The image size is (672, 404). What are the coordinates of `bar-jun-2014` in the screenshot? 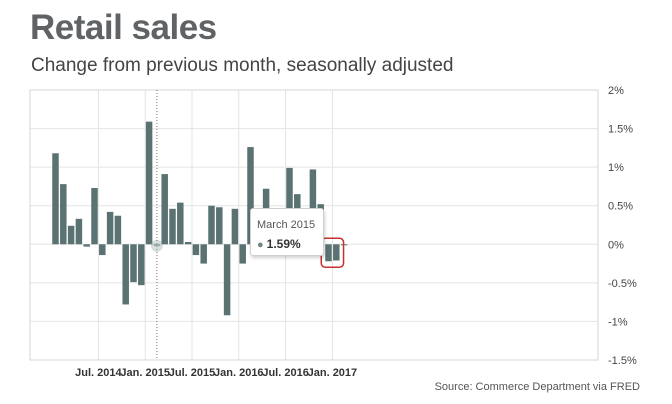 It's located at (86, 245).